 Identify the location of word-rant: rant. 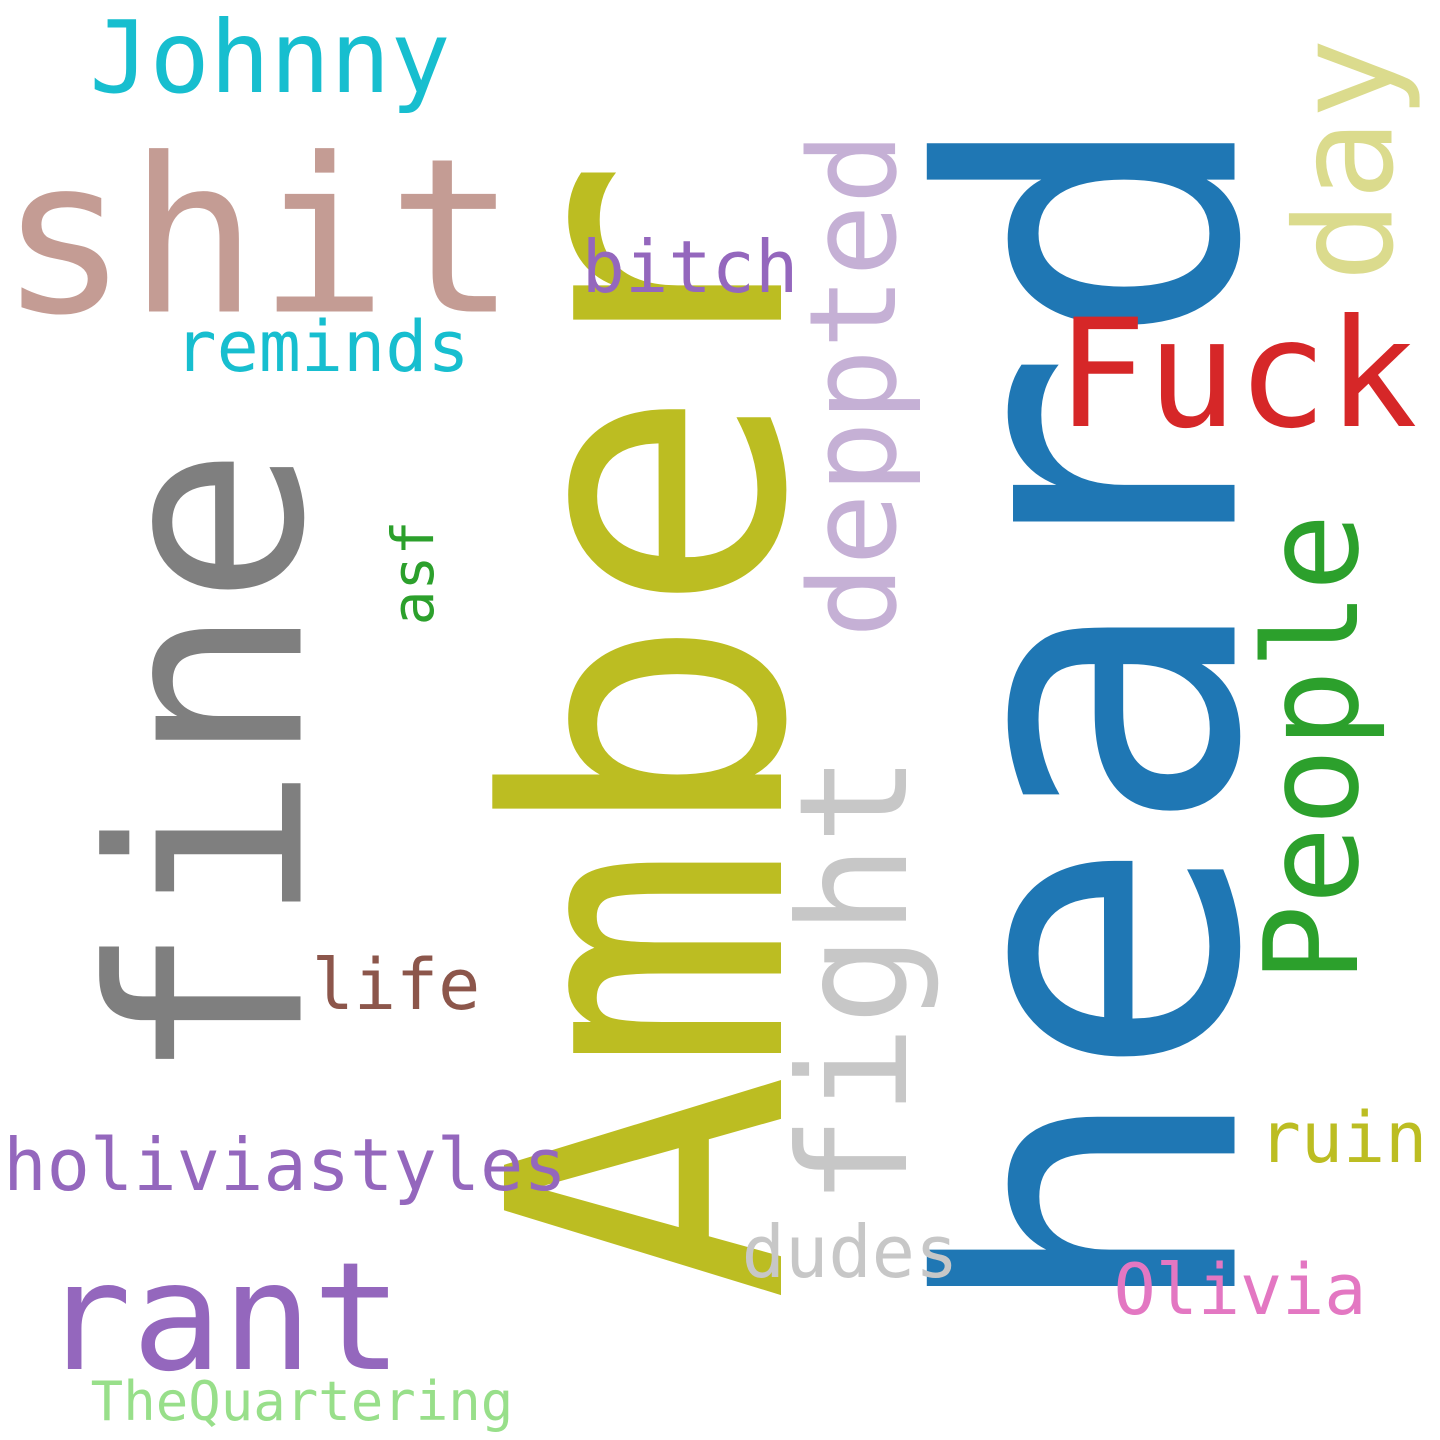
(222, 1318).